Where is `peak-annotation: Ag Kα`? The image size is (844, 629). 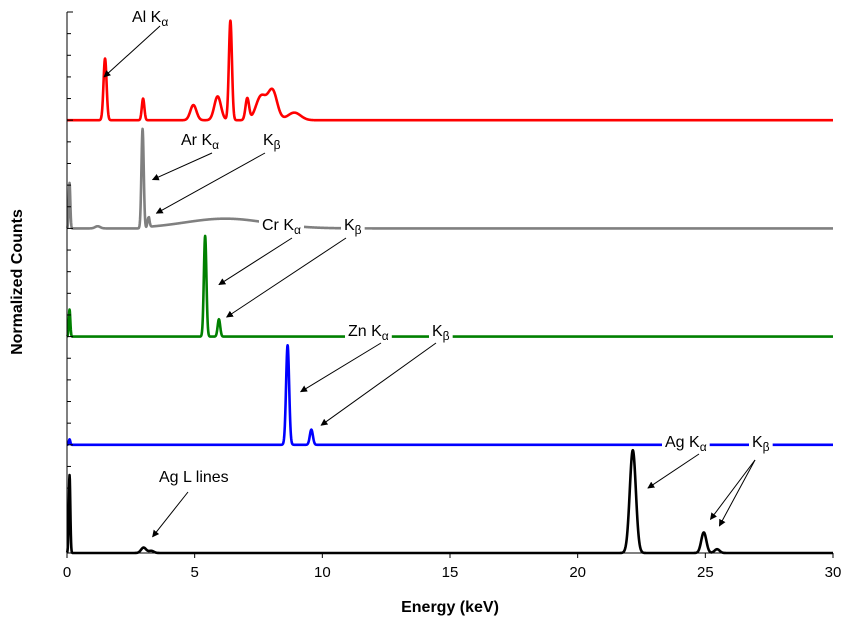
peak-annotation: Ag Kα is located at coordinates (678, 461).